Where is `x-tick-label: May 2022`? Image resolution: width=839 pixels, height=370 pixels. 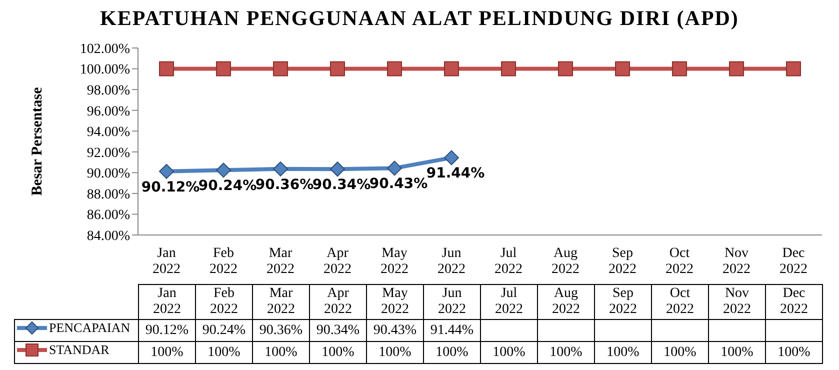 x-tick-label: May 2022 is located at coordinates (394, 261).